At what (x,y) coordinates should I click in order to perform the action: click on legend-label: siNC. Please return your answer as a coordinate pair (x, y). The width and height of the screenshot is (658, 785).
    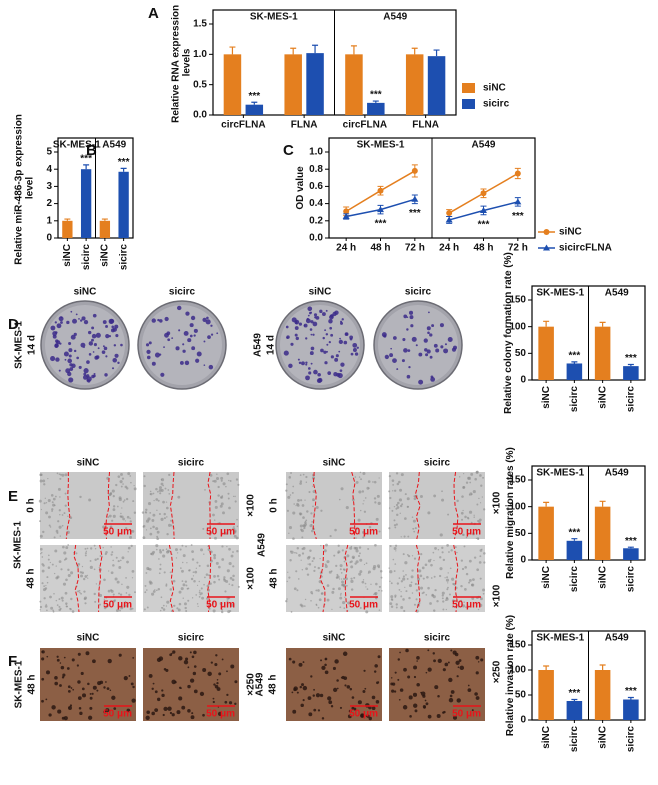
    Looking at the image, I should click on (494, 88).